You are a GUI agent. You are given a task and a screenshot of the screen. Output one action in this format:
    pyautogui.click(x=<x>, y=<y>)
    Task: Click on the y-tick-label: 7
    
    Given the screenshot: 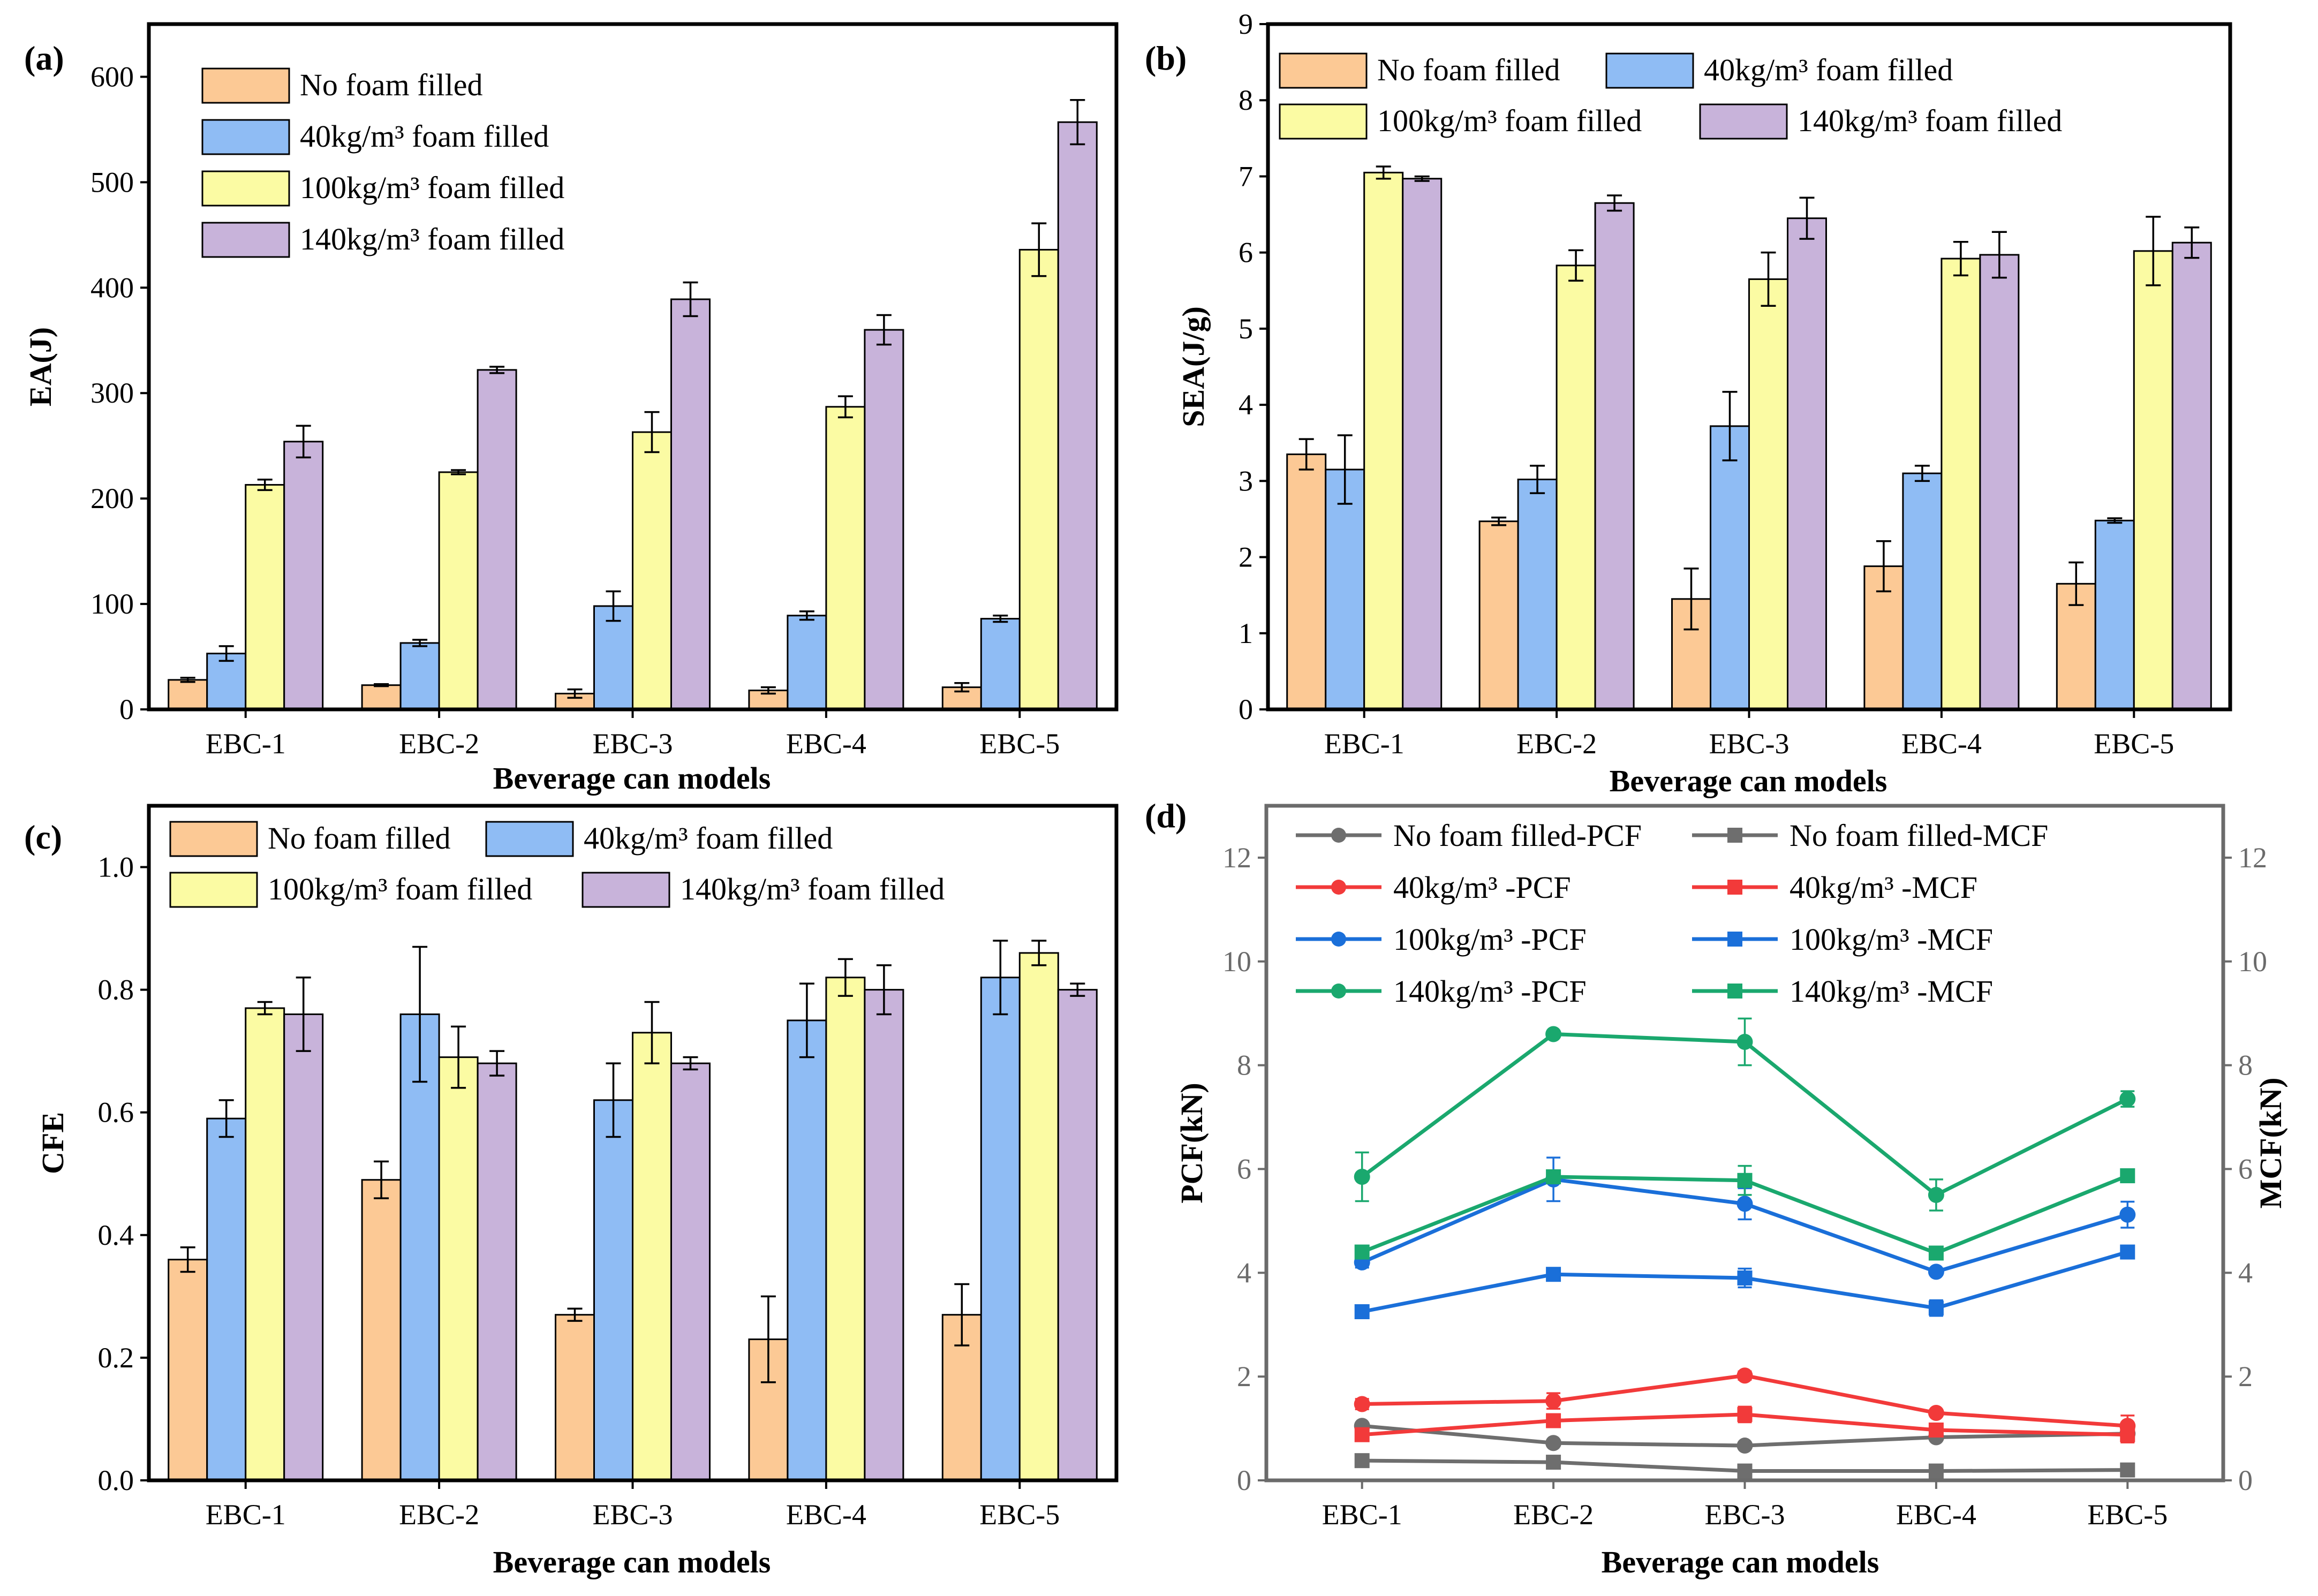 What is the action you would take?
    pyautogui.click(x=1246, y=176)
    